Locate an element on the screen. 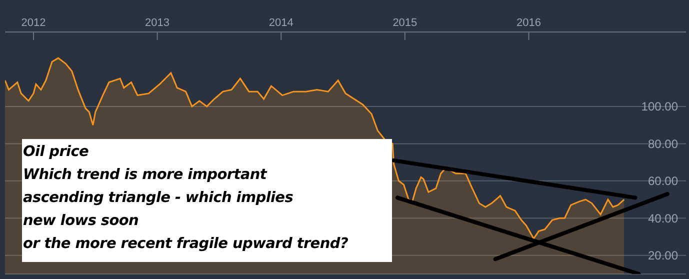 The width and height of the screenshot is (689, 279). y-tick-label: 40.00 is located at coordinates (663, 218).